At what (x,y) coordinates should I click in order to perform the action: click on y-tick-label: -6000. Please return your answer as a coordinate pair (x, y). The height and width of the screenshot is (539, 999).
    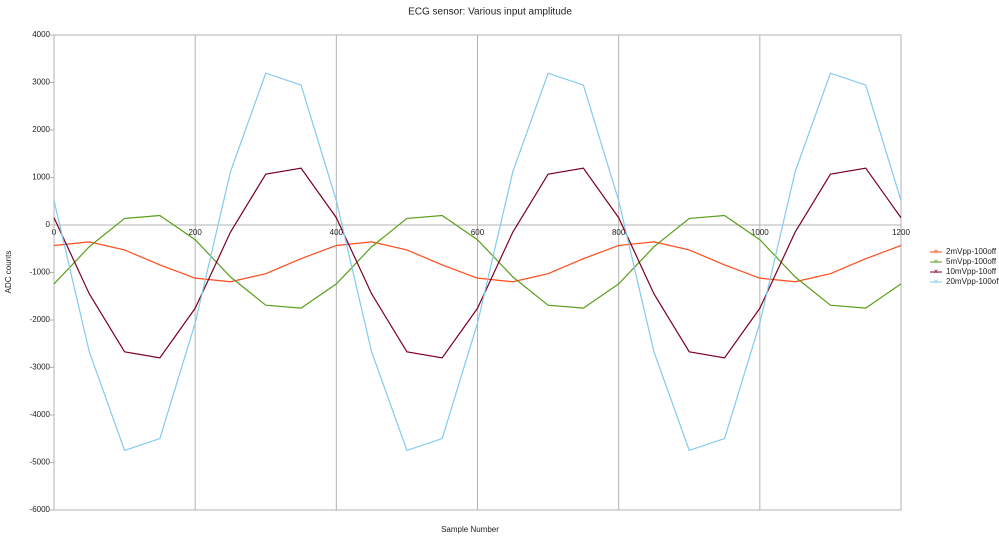
    Looking at the image, I should click on (40, 509).